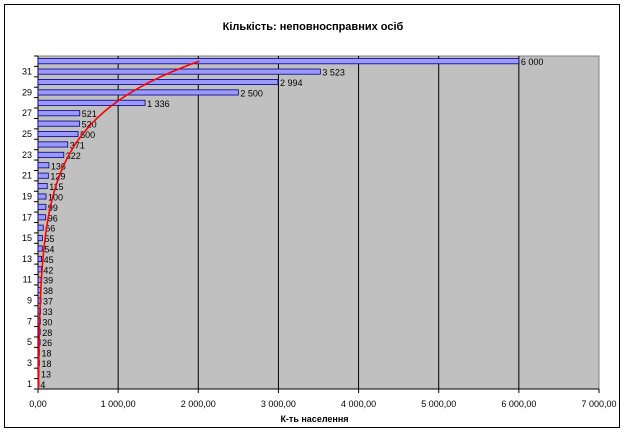 The width and height of the screenshot is (626, 434). Describe the element at coordinates (49, 260) in the screenshot. I see `data-label: 45` at that location.